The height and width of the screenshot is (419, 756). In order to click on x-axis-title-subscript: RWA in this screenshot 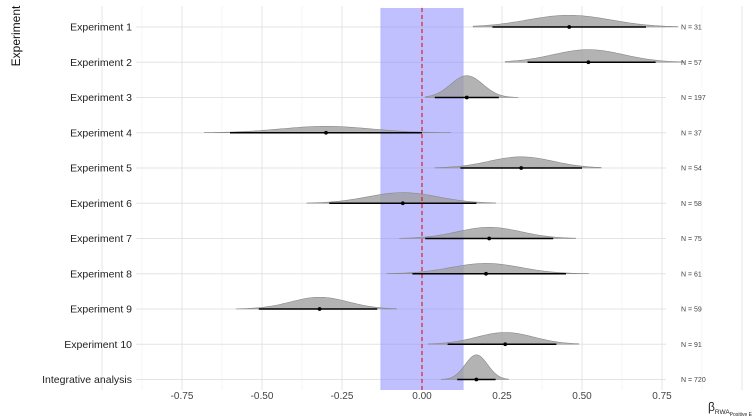, I will do `click(722, 412)`.